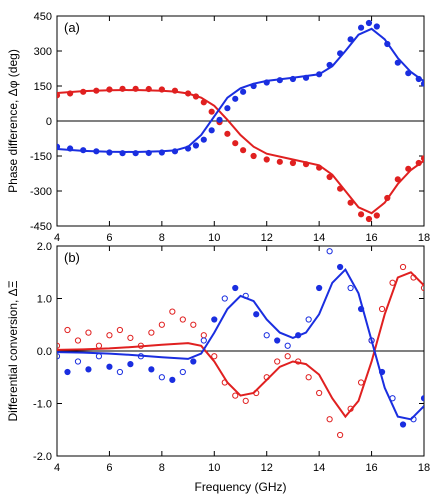 The image size is (436, 504). Describe the element at coordinates (44, 300) in the screenshot. I see `y-tick-label: 1.0` at that location.